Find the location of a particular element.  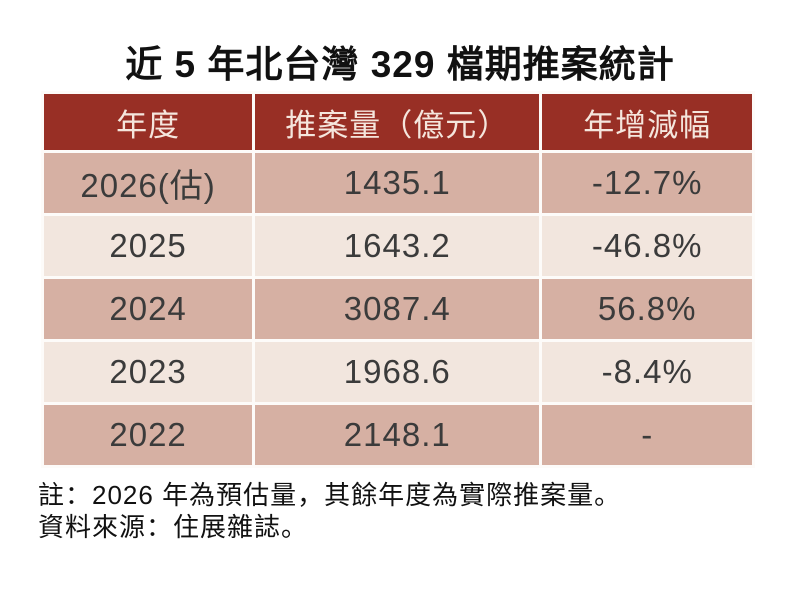

cell-yoy-change: -8.4% is located at coordinates (647, 372).